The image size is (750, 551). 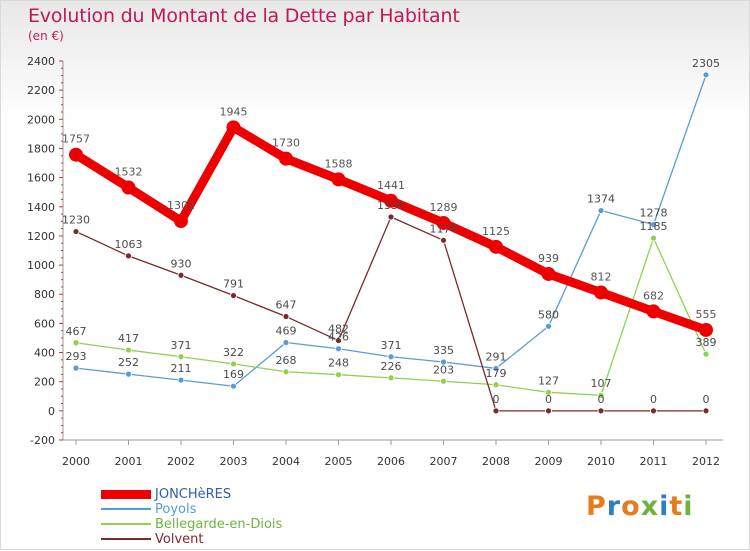 What do you see at coordinates (706, 461) in the screenshot?
I see `x-tick-label: 2012` at bounding box center [706, 461].